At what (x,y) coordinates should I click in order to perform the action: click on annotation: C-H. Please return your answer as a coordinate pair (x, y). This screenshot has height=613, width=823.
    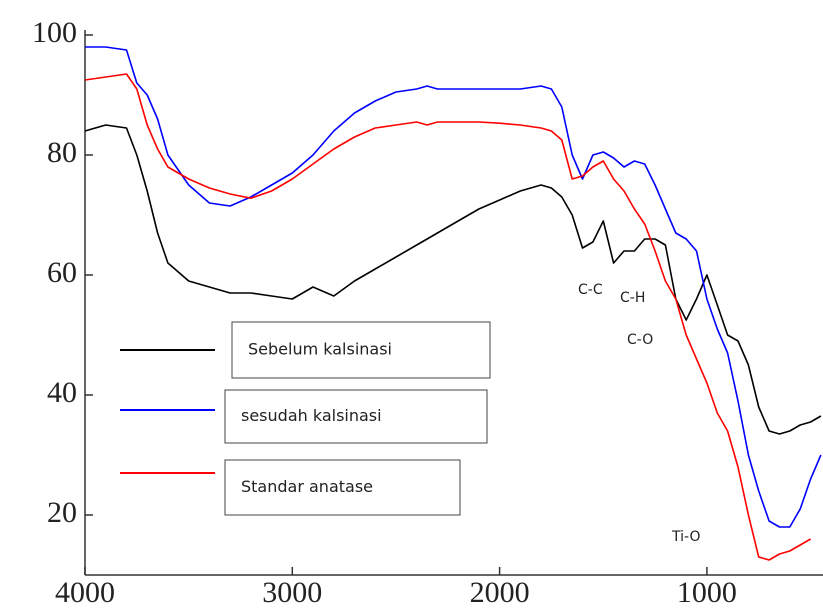
    Looking at the image, I should click on (632, 298).